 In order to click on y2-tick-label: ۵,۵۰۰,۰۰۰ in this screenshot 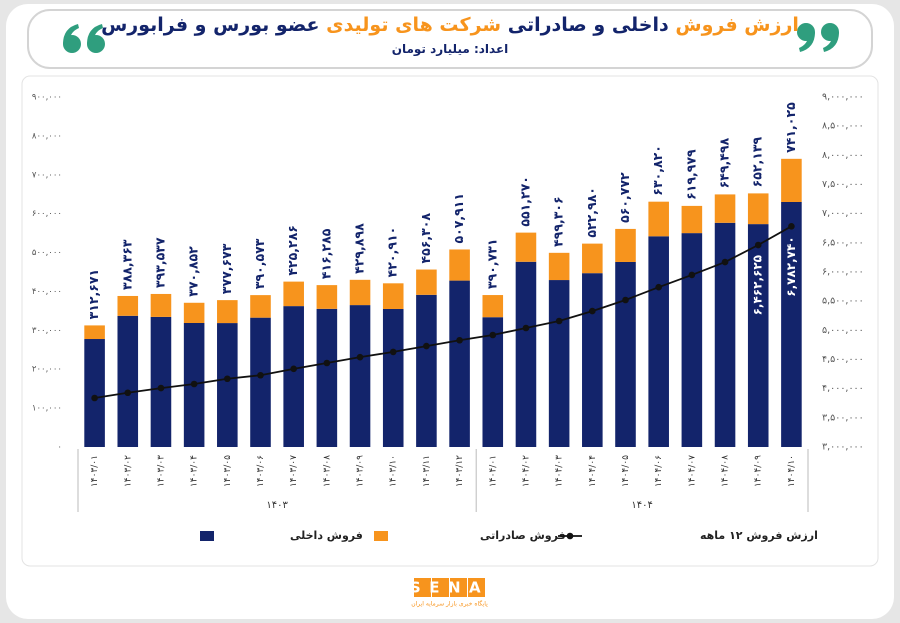, I will do `click(843, 301)`.